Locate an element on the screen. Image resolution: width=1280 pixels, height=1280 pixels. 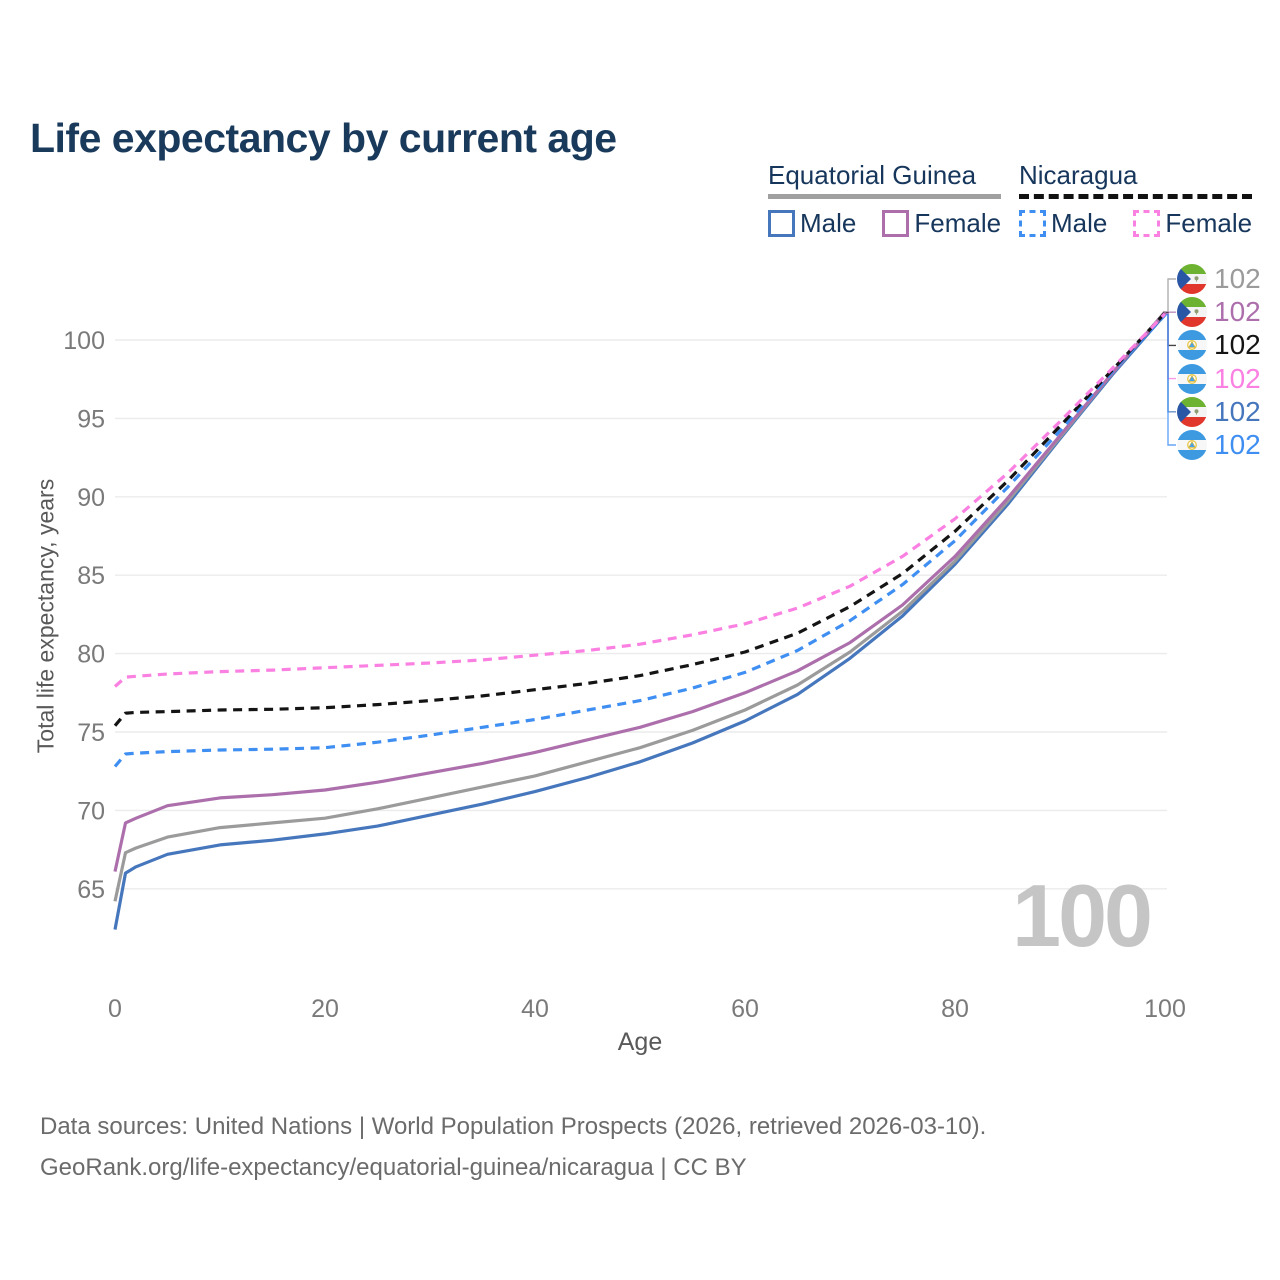
y-tick-label-85: 85 is located at coordinates (91, 576).